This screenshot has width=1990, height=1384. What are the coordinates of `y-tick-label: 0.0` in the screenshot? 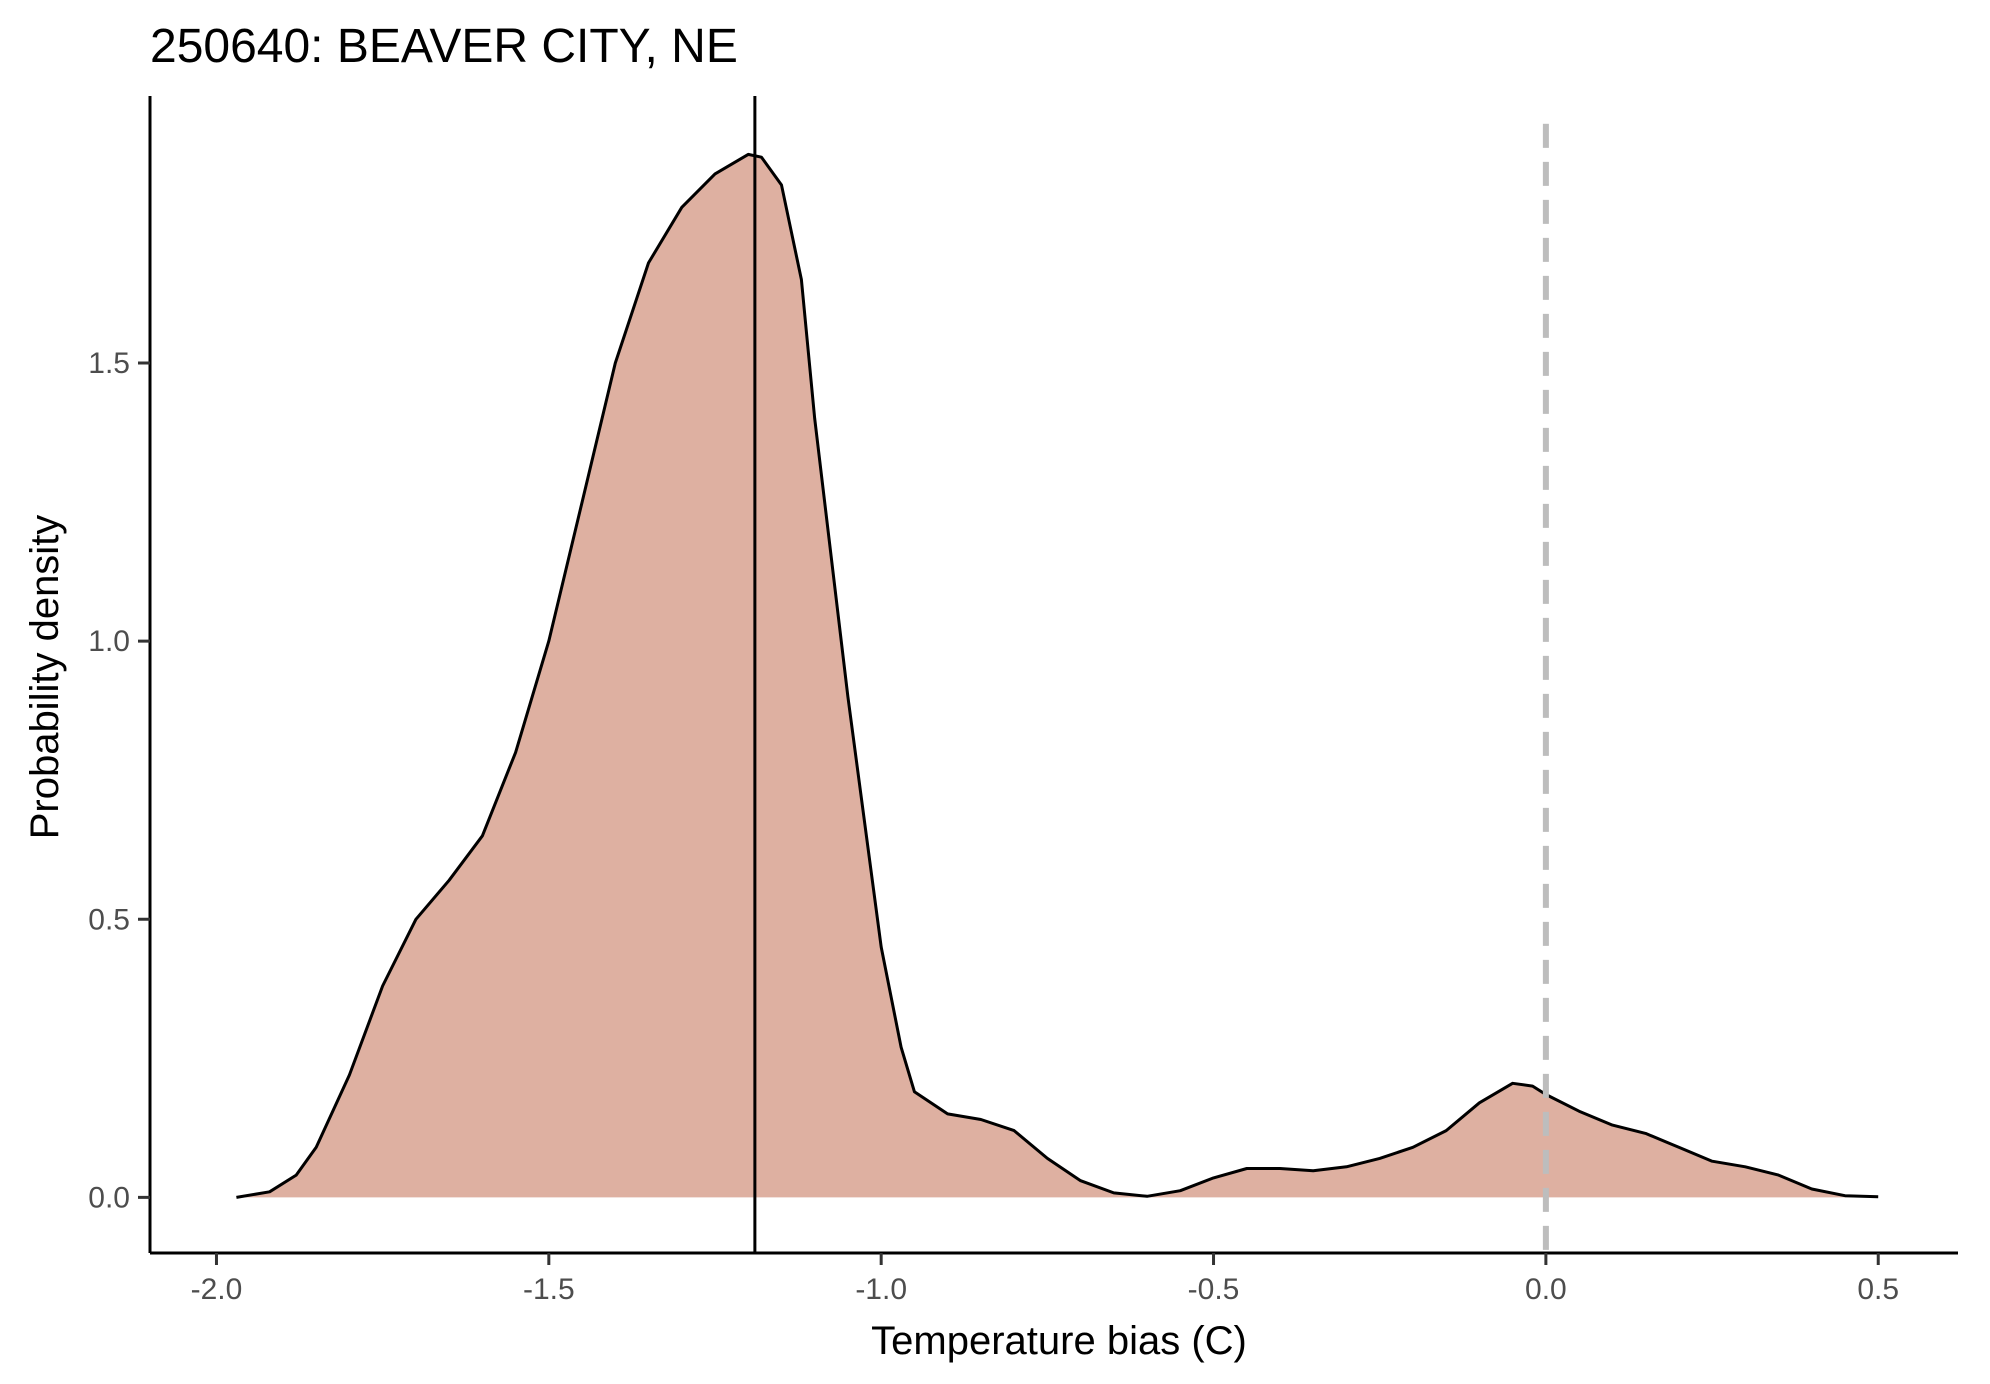 It's located at (109, 1197).